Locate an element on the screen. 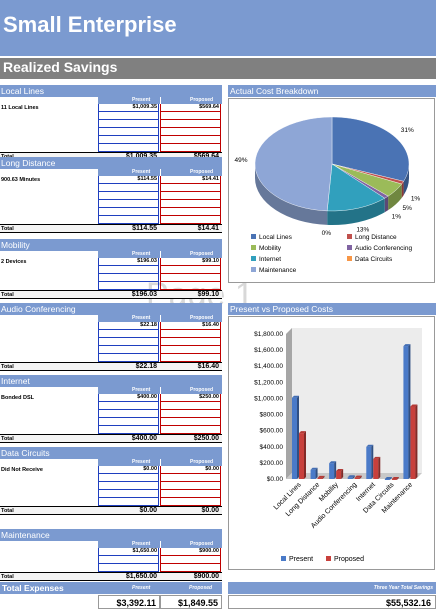  proposed-cell: $569.64 is located at coordinates (190, 108).